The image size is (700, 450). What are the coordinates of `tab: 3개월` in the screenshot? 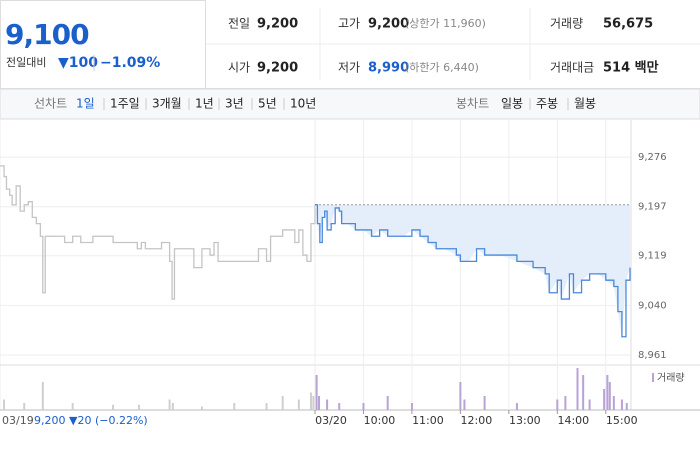 It's located at (167, 104).